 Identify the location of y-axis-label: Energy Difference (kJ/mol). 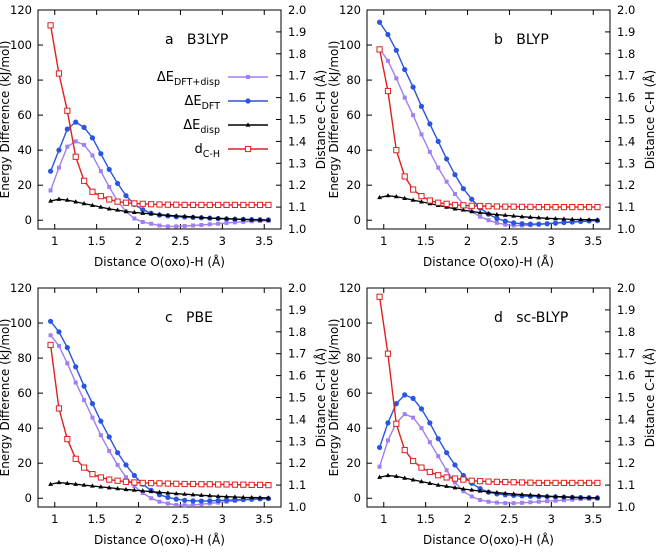
(6, 120).